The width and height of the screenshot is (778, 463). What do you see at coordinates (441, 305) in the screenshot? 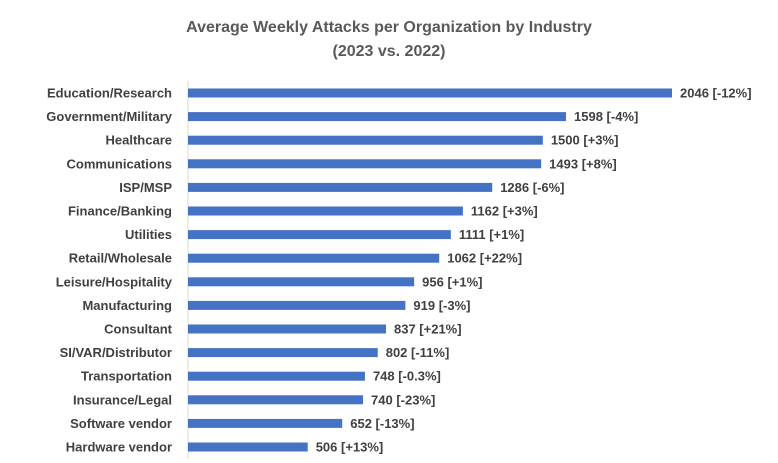
I see `data-label: 919 [-3%]` at bounding box center [441, 305].